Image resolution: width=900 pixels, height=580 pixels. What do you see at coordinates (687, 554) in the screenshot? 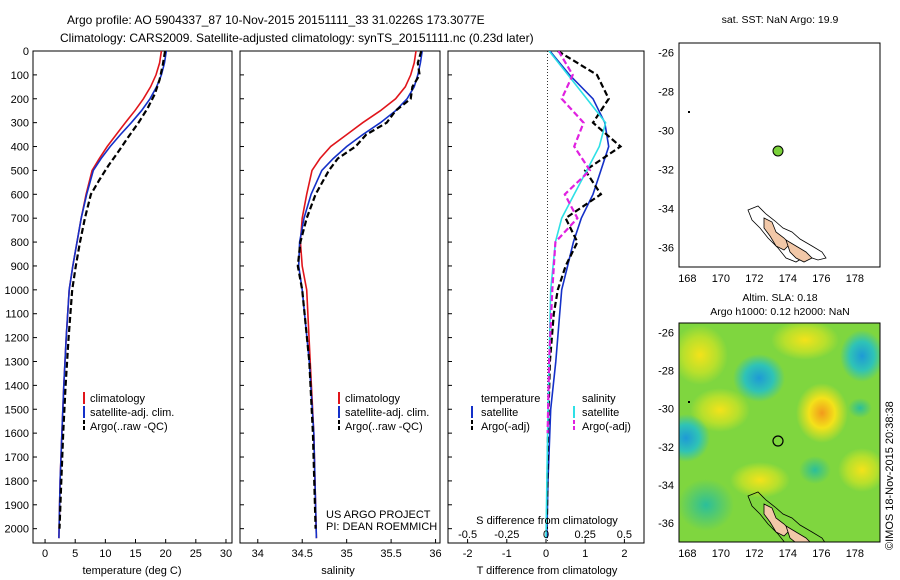
I see `map-x-tick-label: 168` at bounding box center [687, 554].